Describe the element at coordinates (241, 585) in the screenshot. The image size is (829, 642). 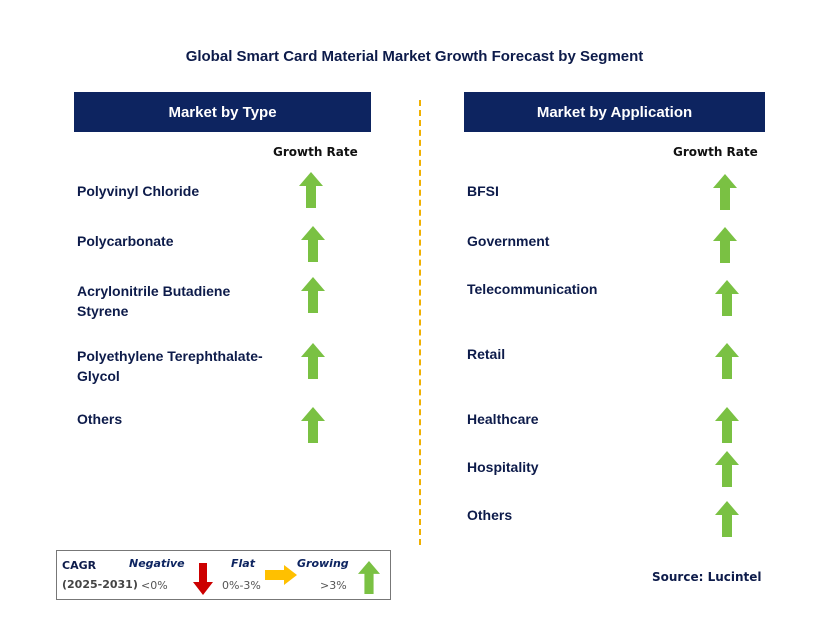
I see `legend-flat-range: 0%-3%` at that location.